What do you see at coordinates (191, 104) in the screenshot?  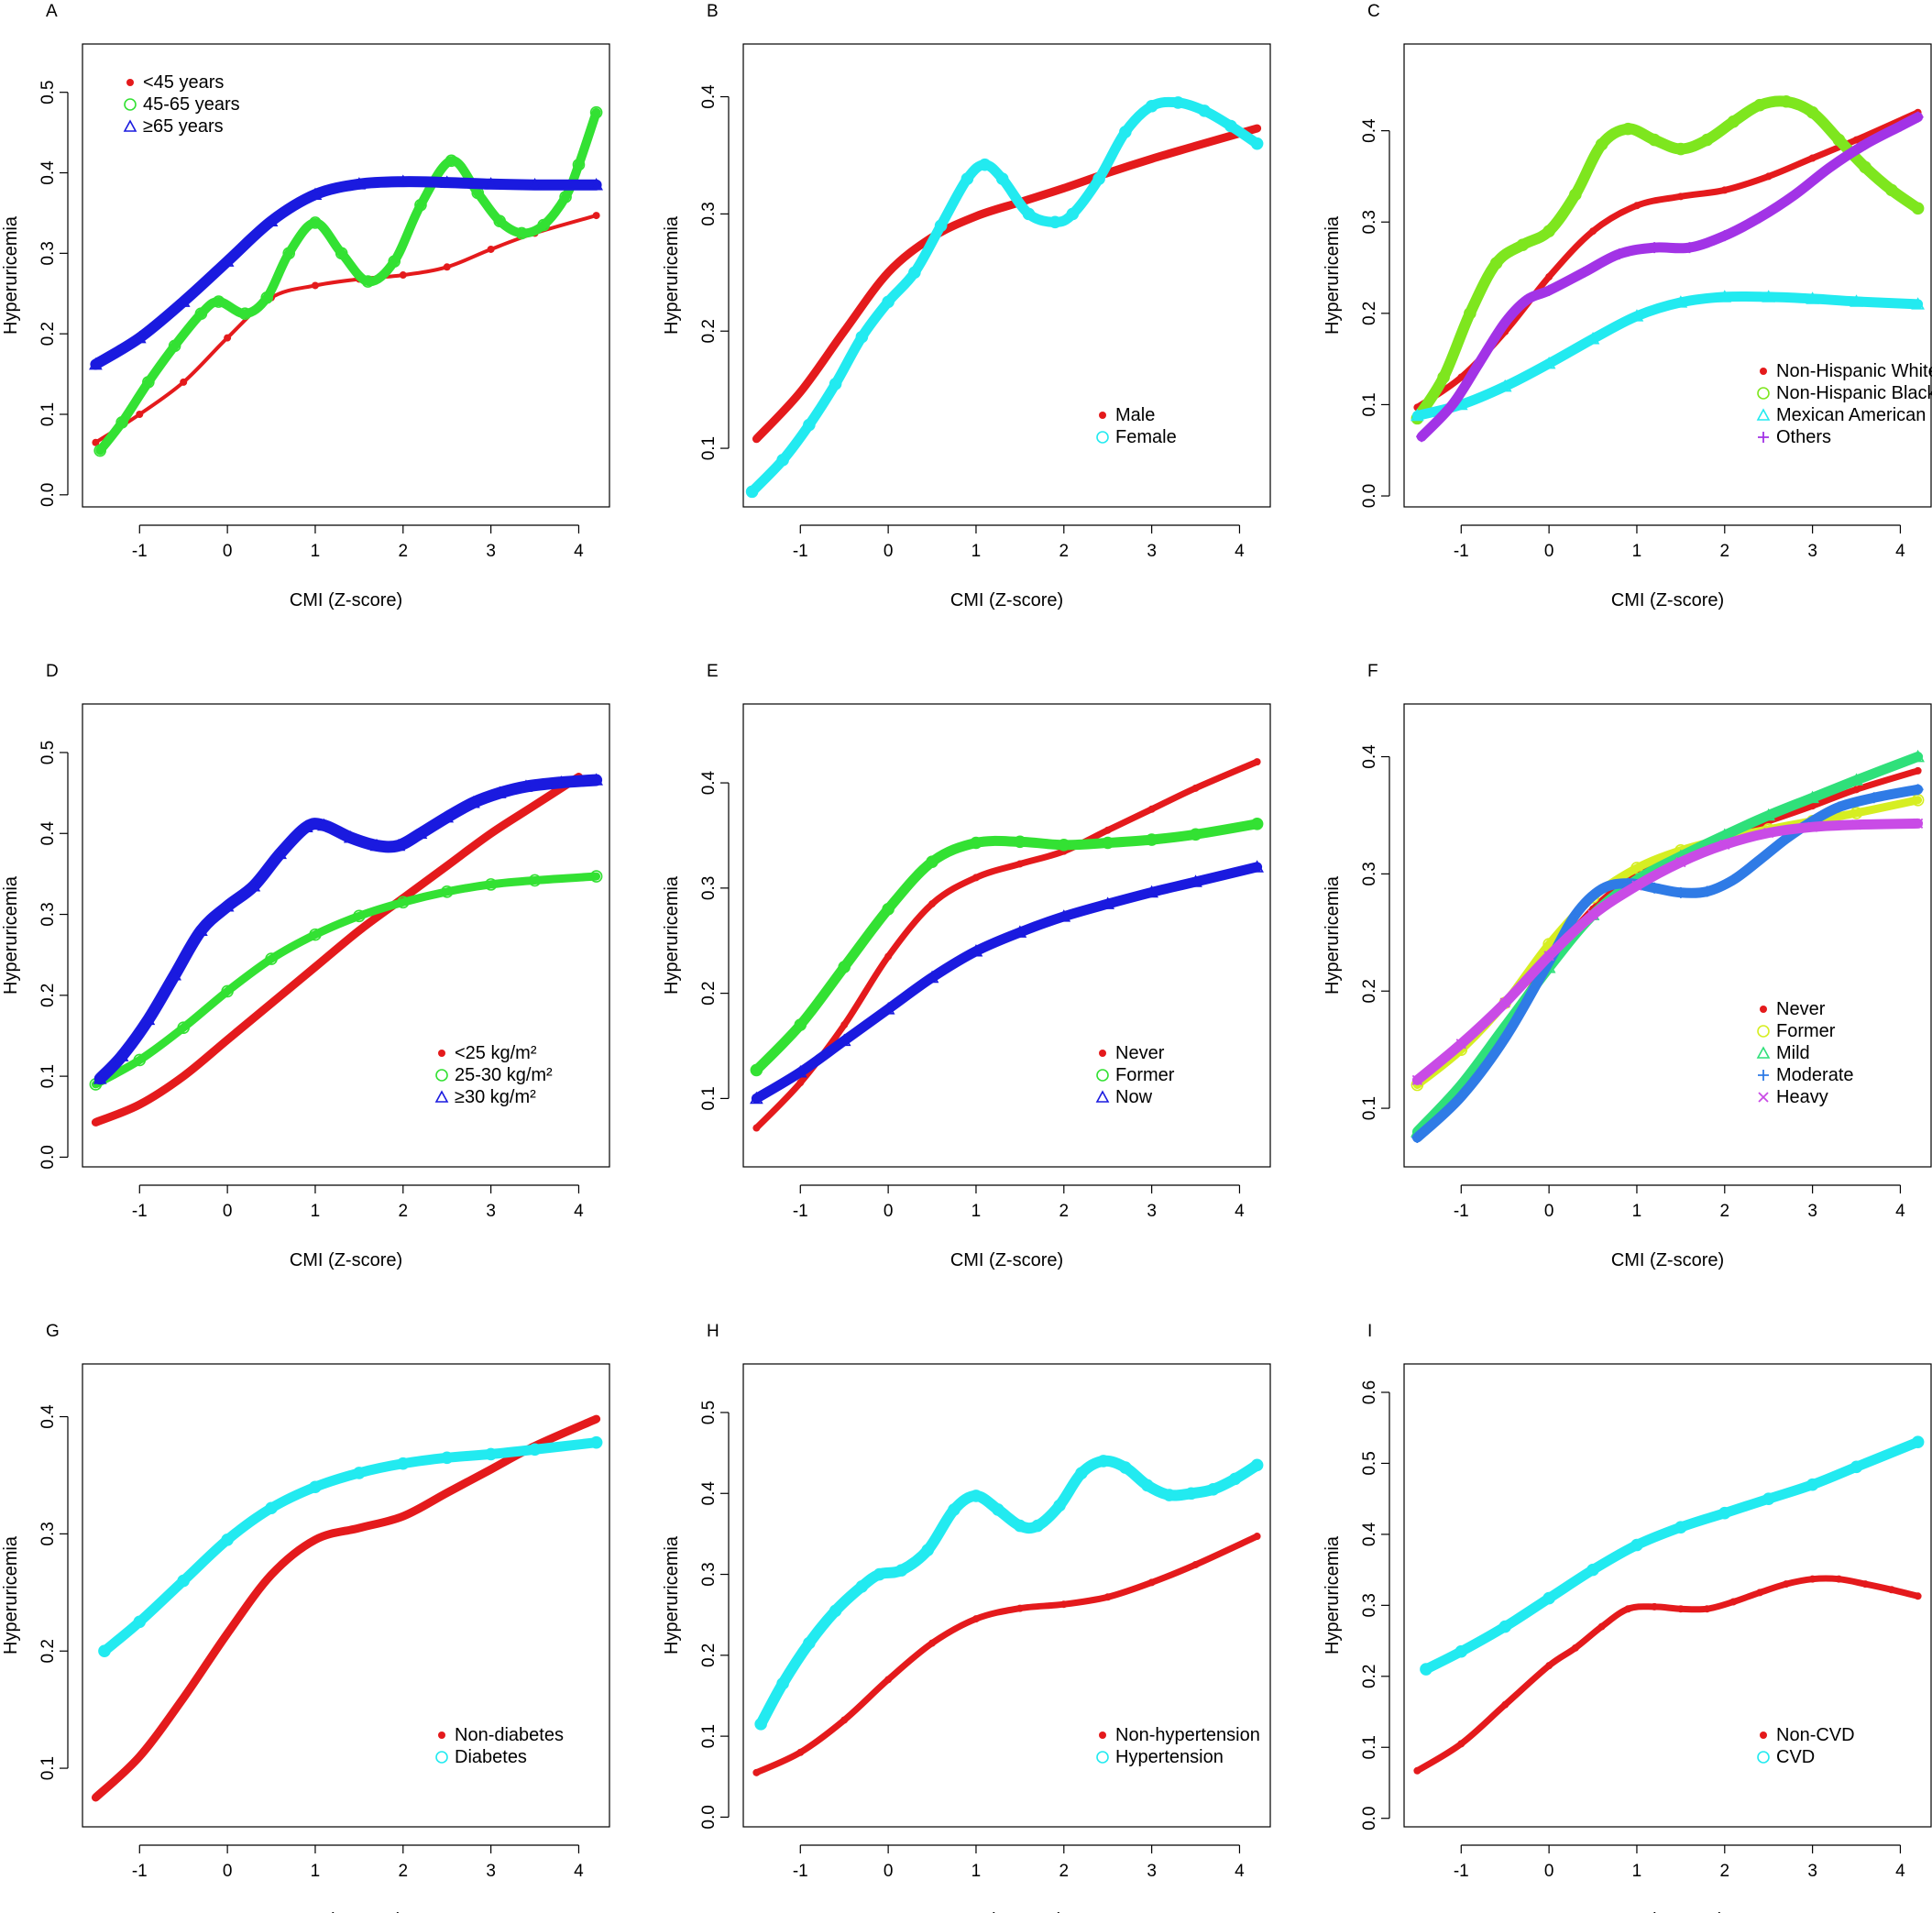 I see `legend-label: 45-65 years` at bounding box center [191, 104].